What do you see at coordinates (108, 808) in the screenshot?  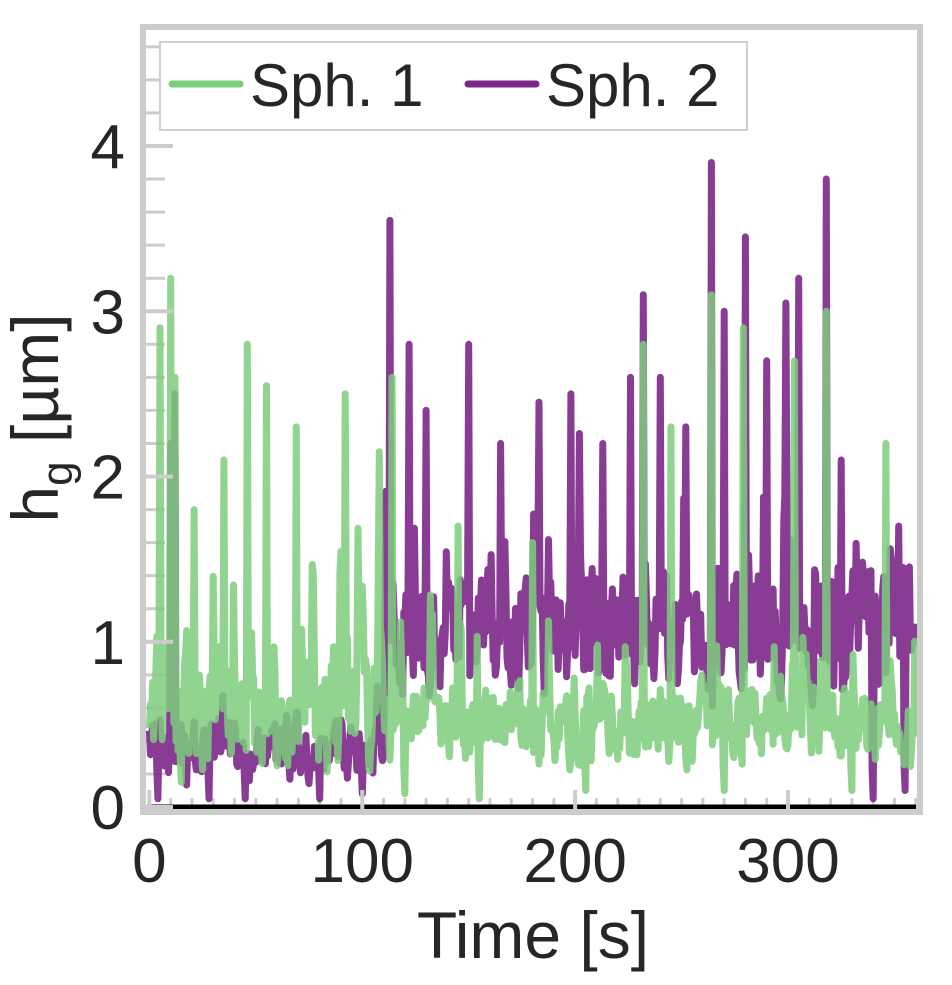 I see `y-tick-label: 0` at bounding box center [108, 808].